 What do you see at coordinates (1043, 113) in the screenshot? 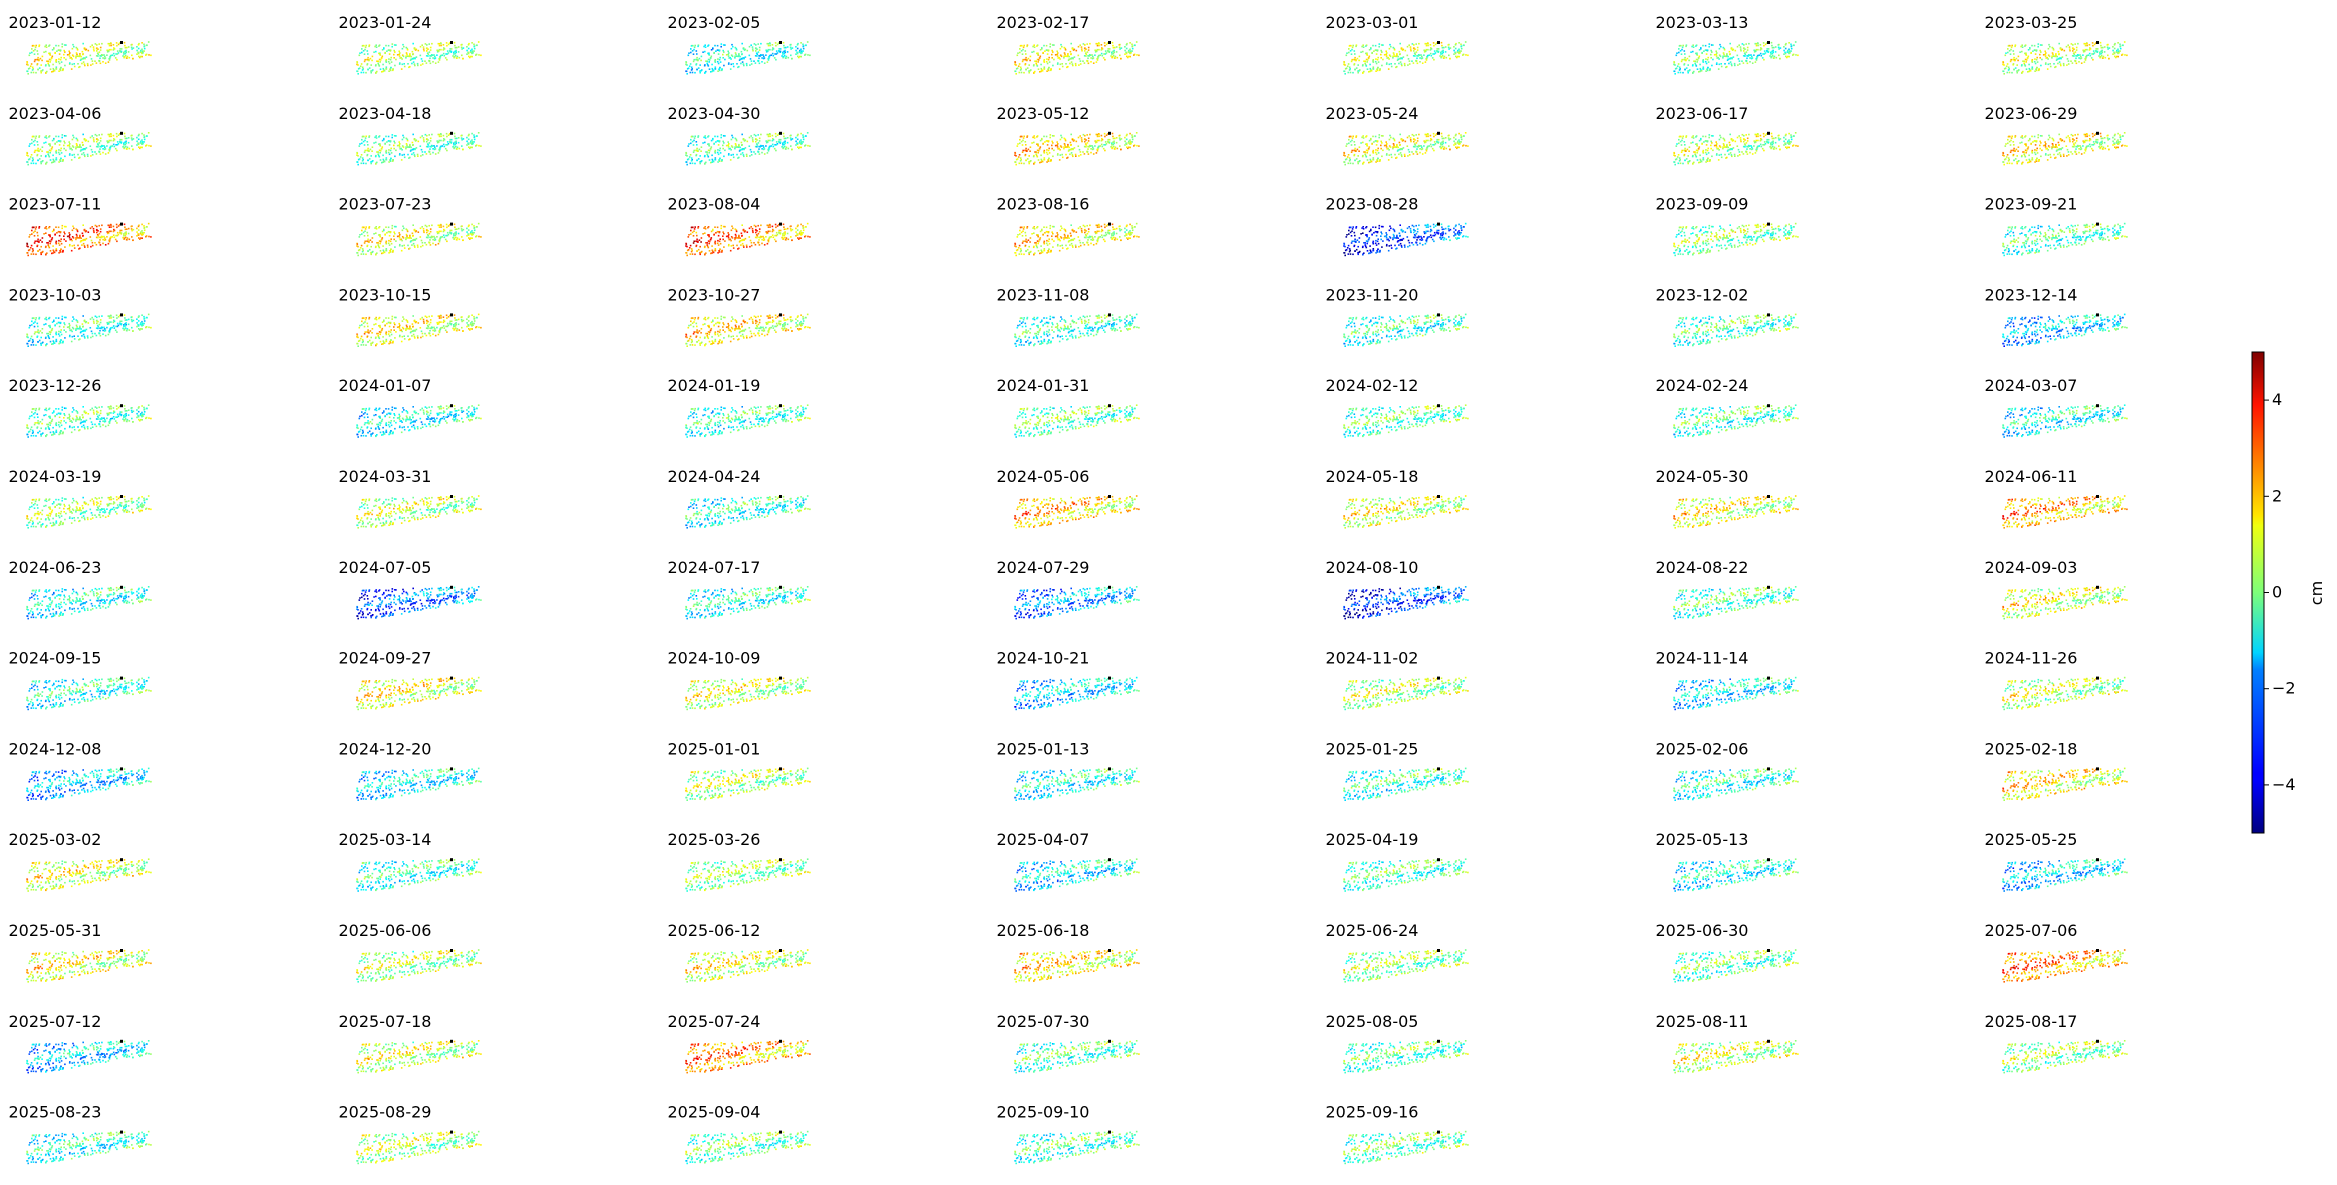
I see `panel-title: 2023-05-12` at bounding box center [1043, 113].